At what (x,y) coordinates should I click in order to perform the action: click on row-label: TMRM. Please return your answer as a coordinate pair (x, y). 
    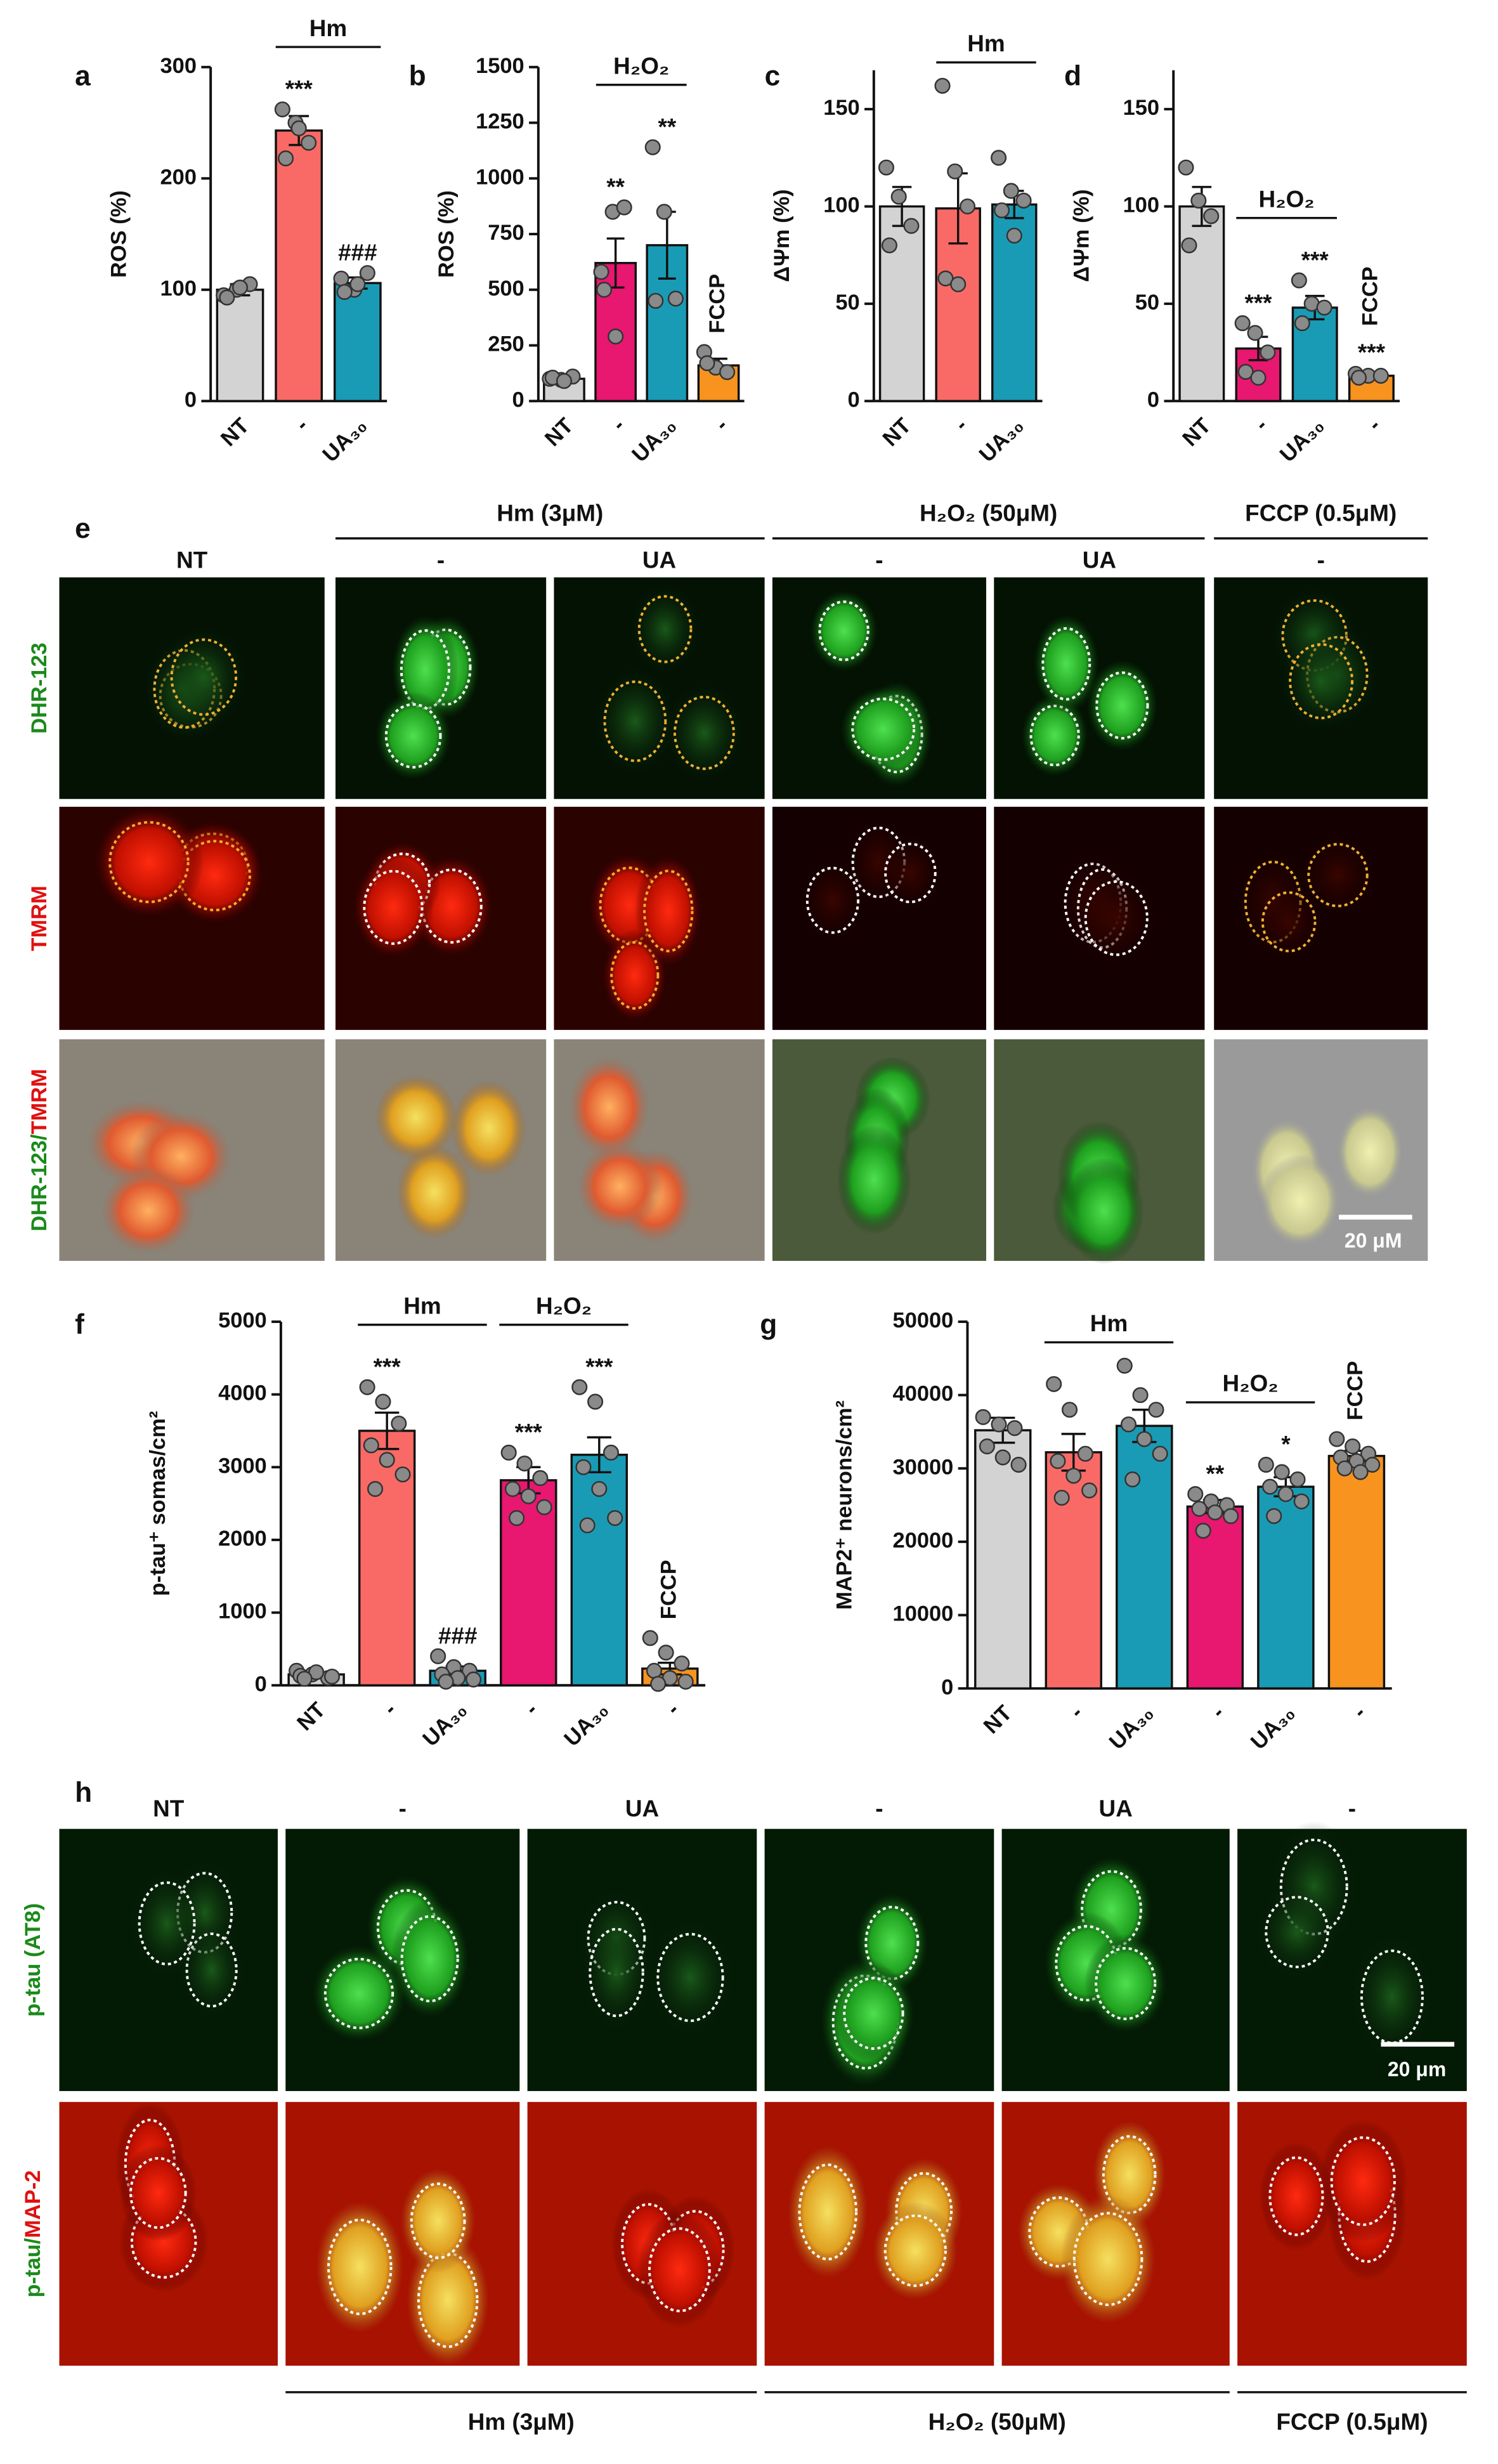
    Looking at the image, I should click on (39, 918).